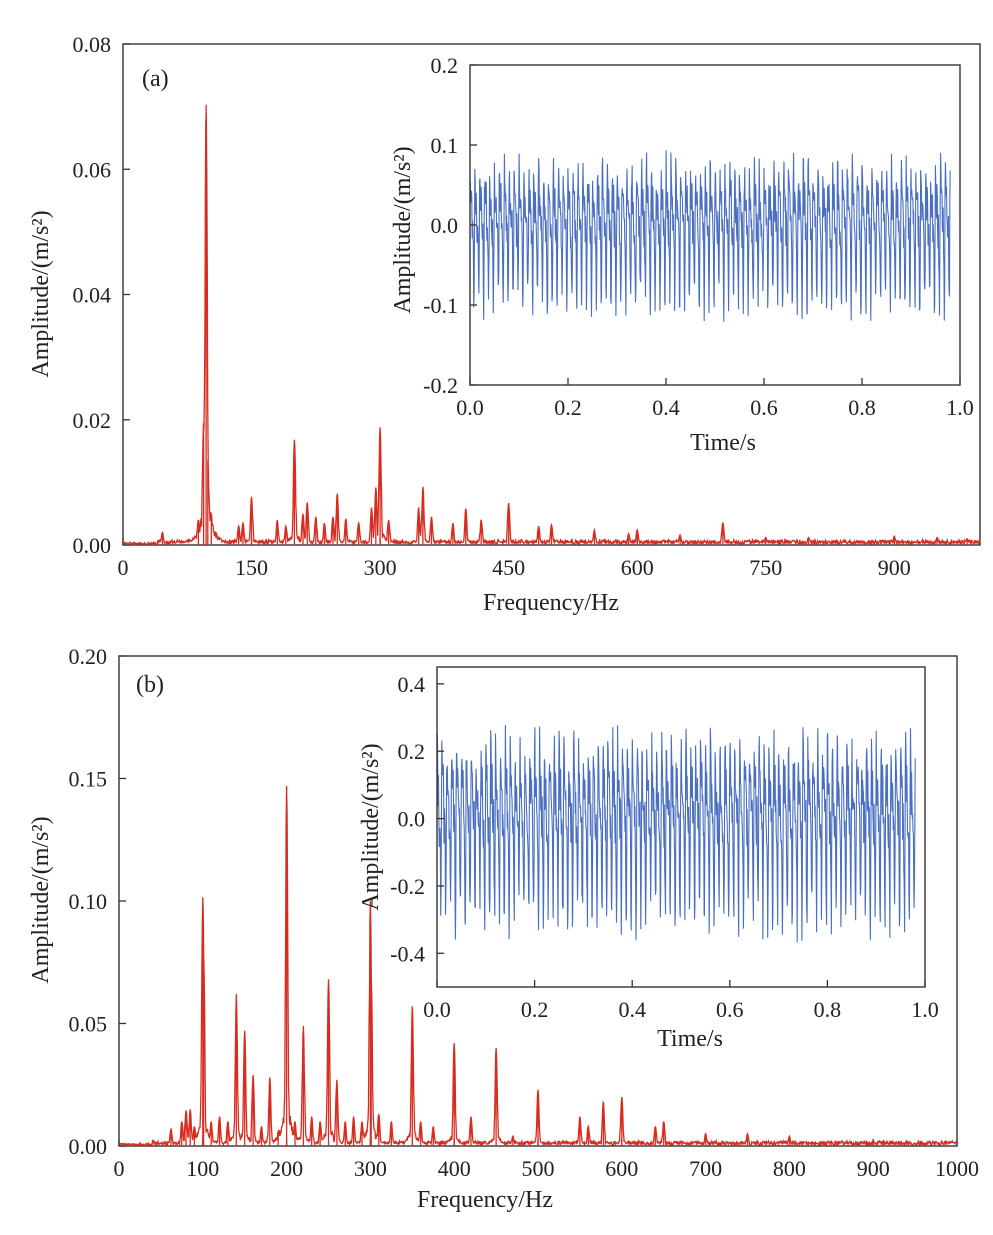 The width and height of the screenshot is (993, 1235). What do you see at coordinates (925, 1009) in the screenshot?
I see `panel-b-inset-x-tick-label: 1.0` at bounding box center [925, 1009].